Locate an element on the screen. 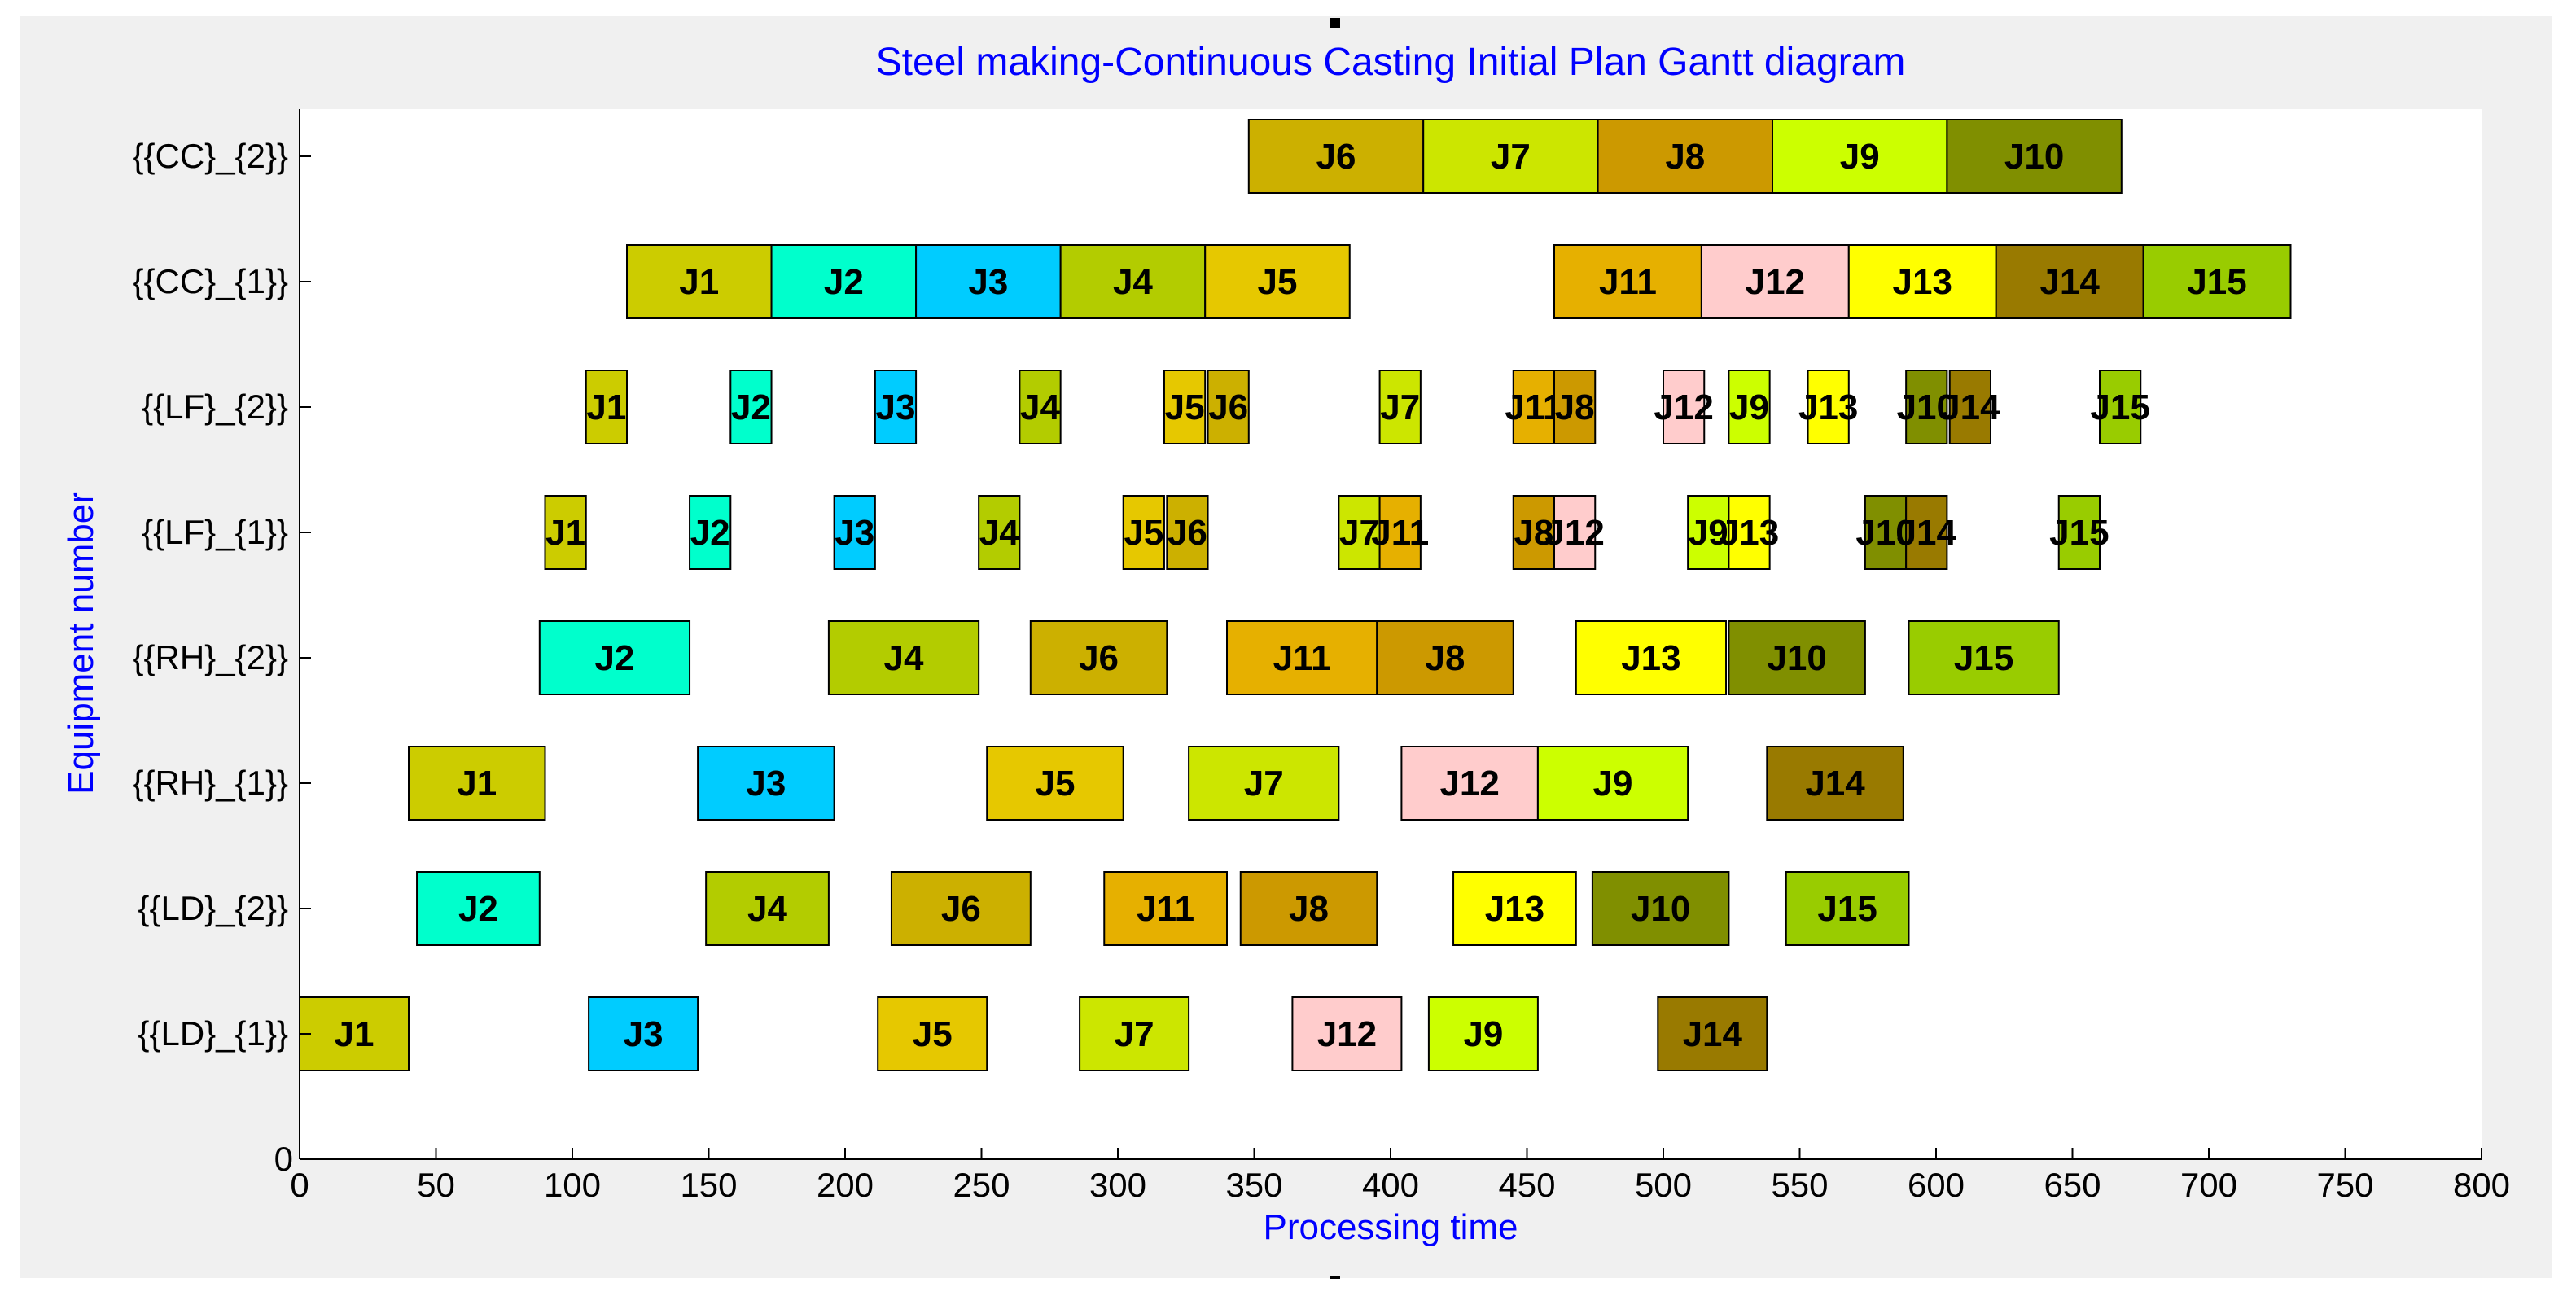 The image size is (2576, 1296). task-label: J6 is located at coordinates (1228, 407).